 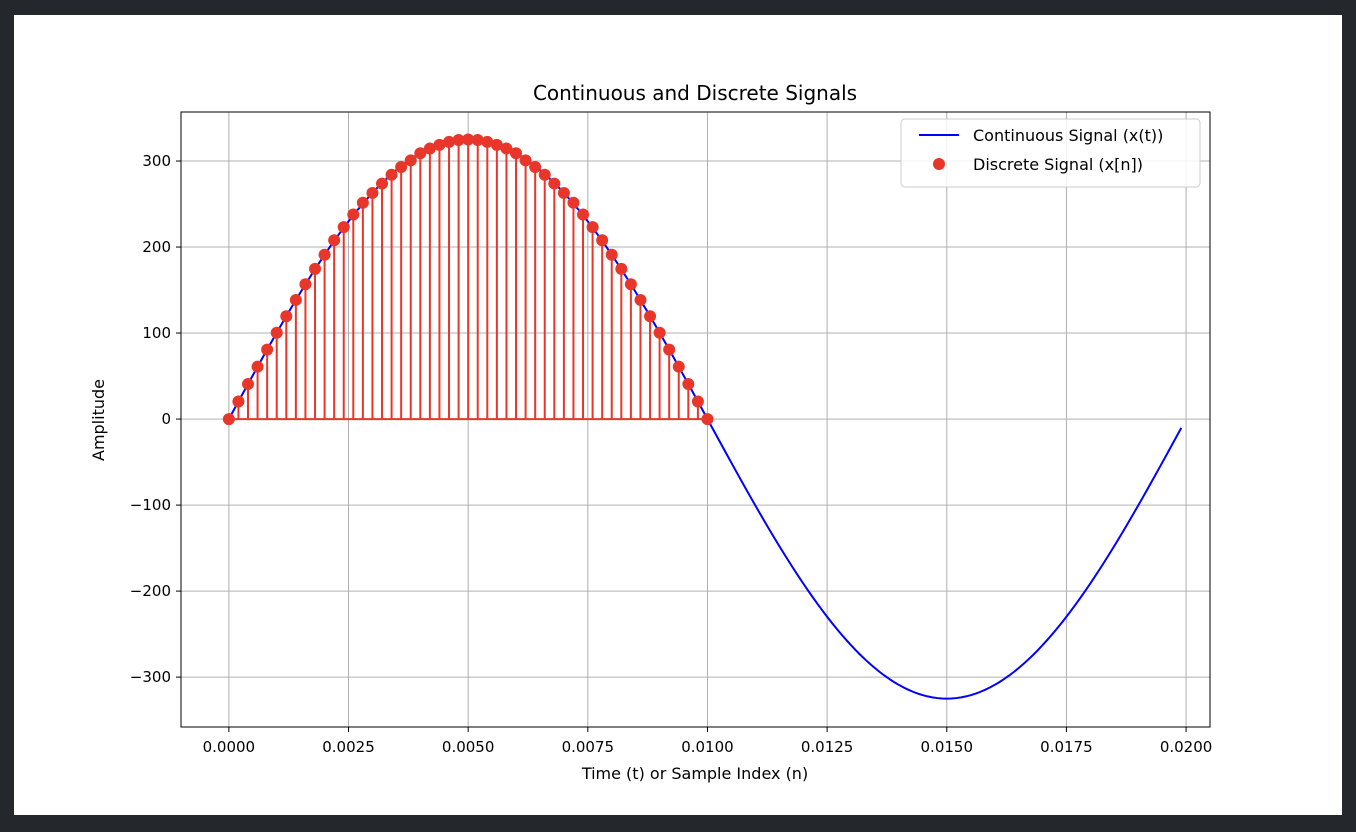 I want to click on x-tick-label: 0.0125, so click(x=827, y=747).